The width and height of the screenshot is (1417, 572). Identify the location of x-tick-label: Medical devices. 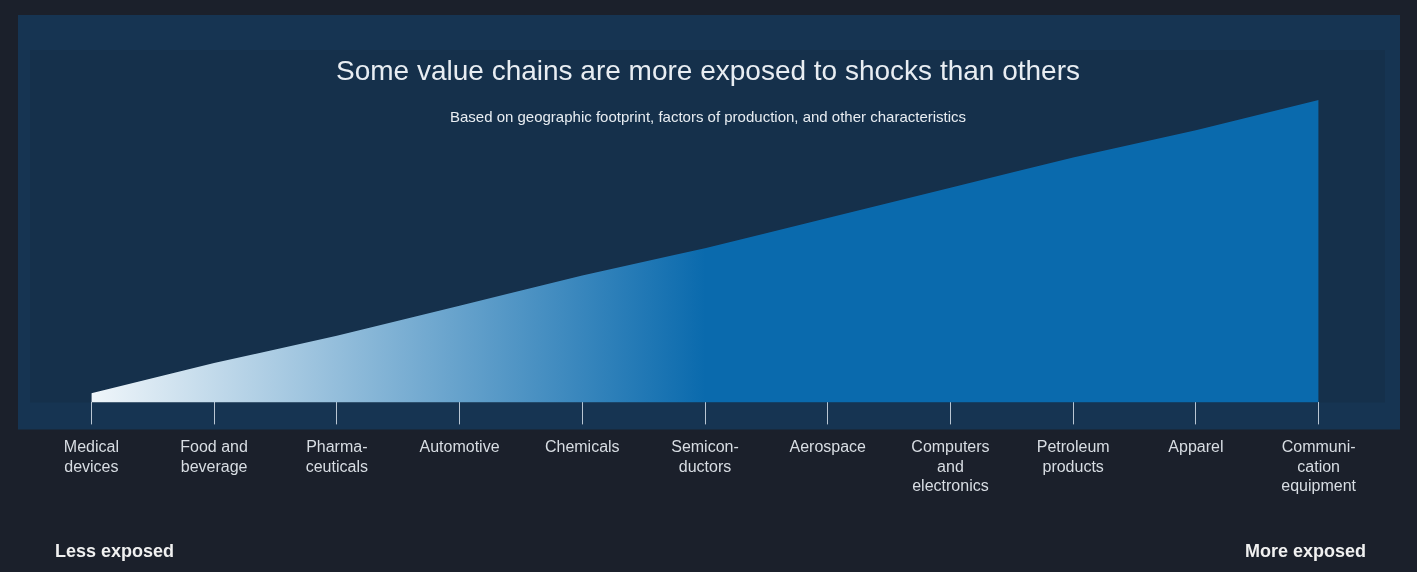
(91, 456).